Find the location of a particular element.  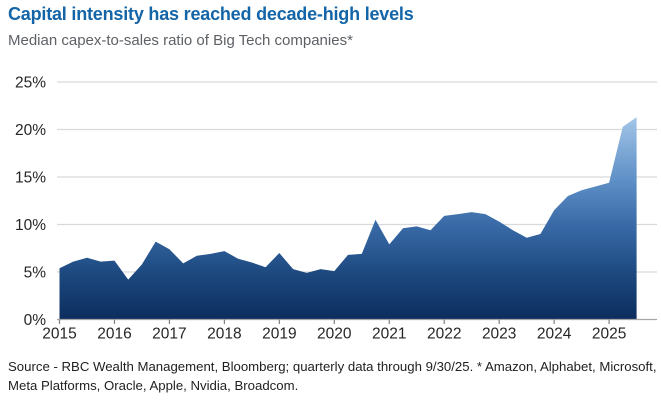

x-tick-label-2024: 2024 is located at coordinates (554, 334).